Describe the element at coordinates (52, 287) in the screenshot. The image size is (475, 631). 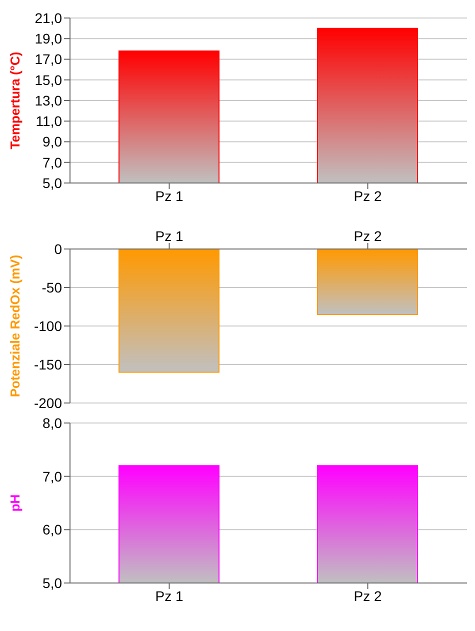
I see `y-tick-label: -50` at that location.